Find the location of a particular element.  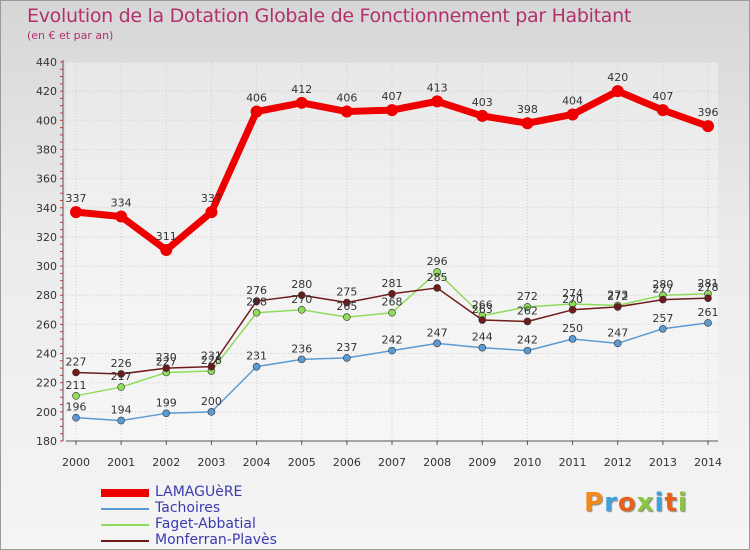

data-label: 404 is located at coordinates (572, 100).